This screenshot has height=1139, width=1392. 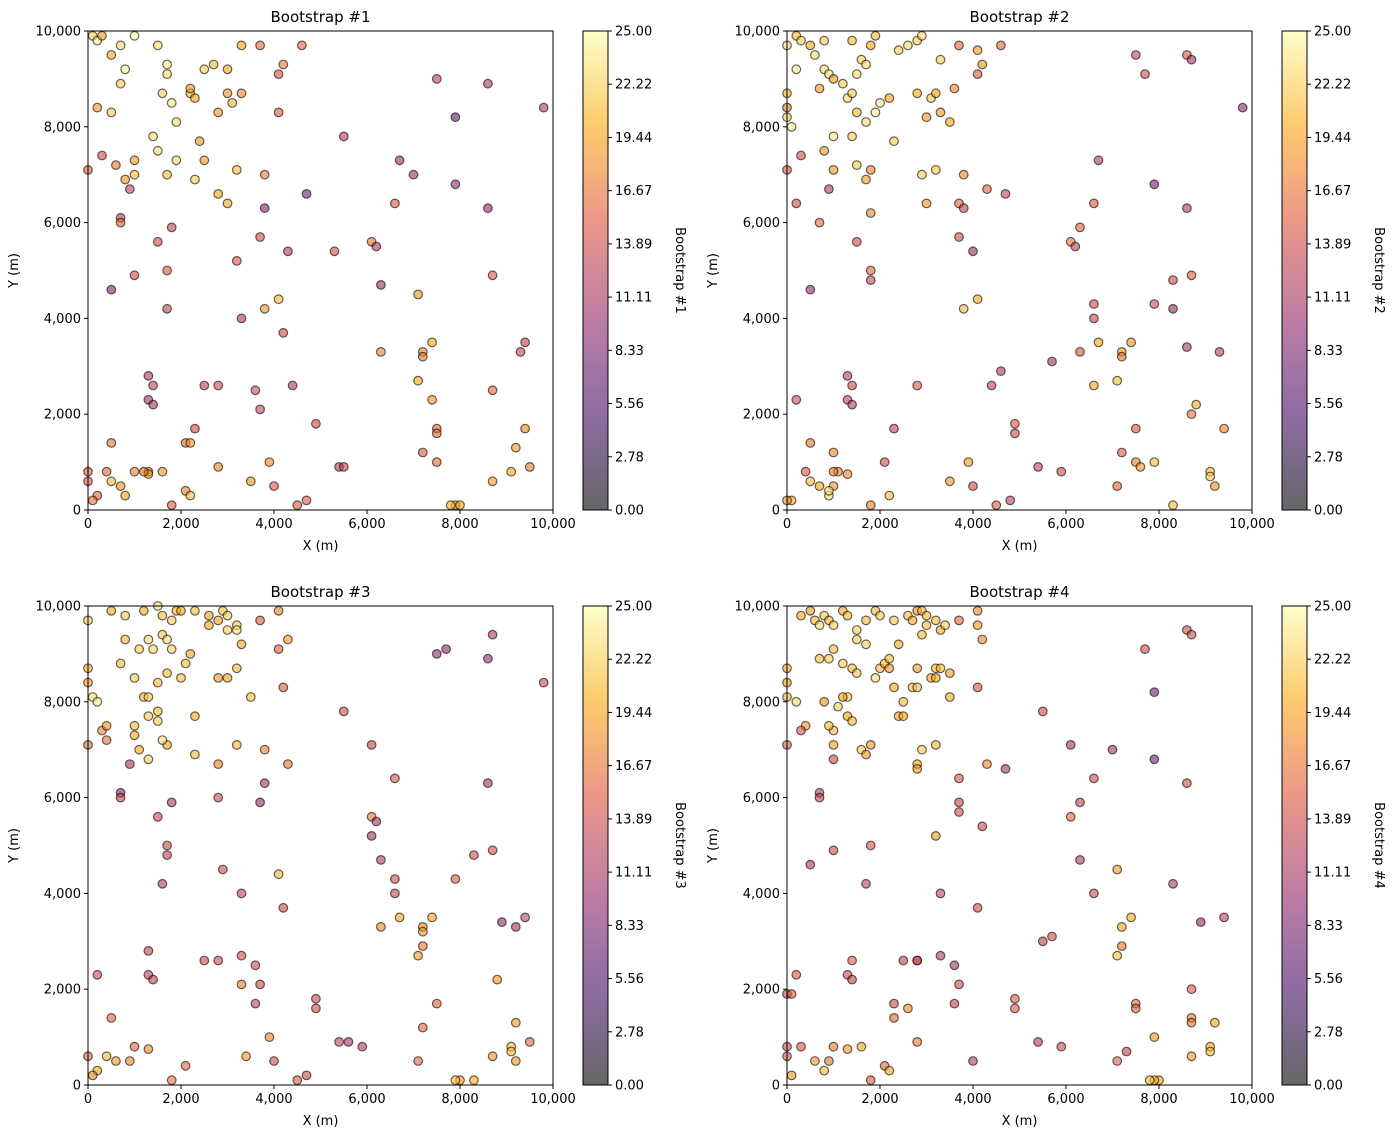 What do you see at coordinates (629, 404) in the screenshot?
I see `colorbar-tick-label: 5.56` at bounding box center [629, 404].